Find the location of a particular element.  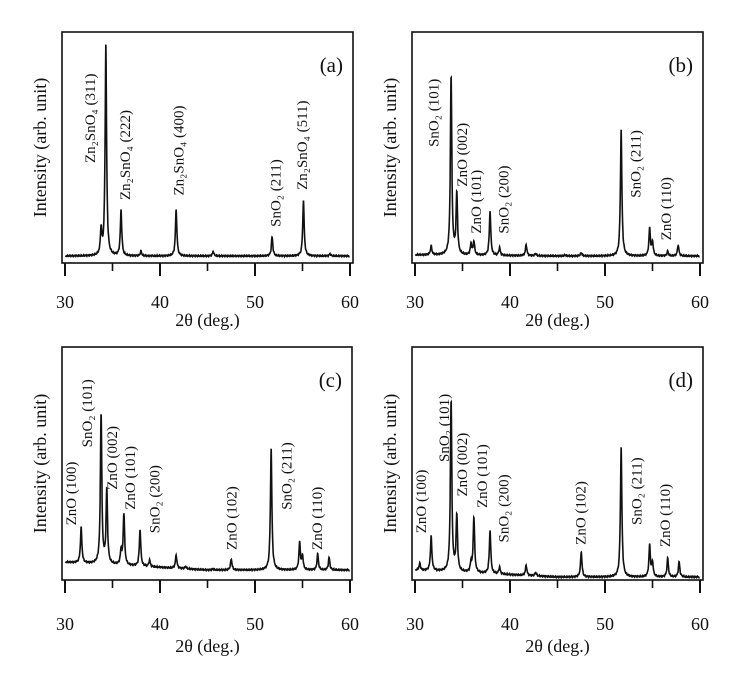

panel-label: (c) is located at coordinates (330, 380).